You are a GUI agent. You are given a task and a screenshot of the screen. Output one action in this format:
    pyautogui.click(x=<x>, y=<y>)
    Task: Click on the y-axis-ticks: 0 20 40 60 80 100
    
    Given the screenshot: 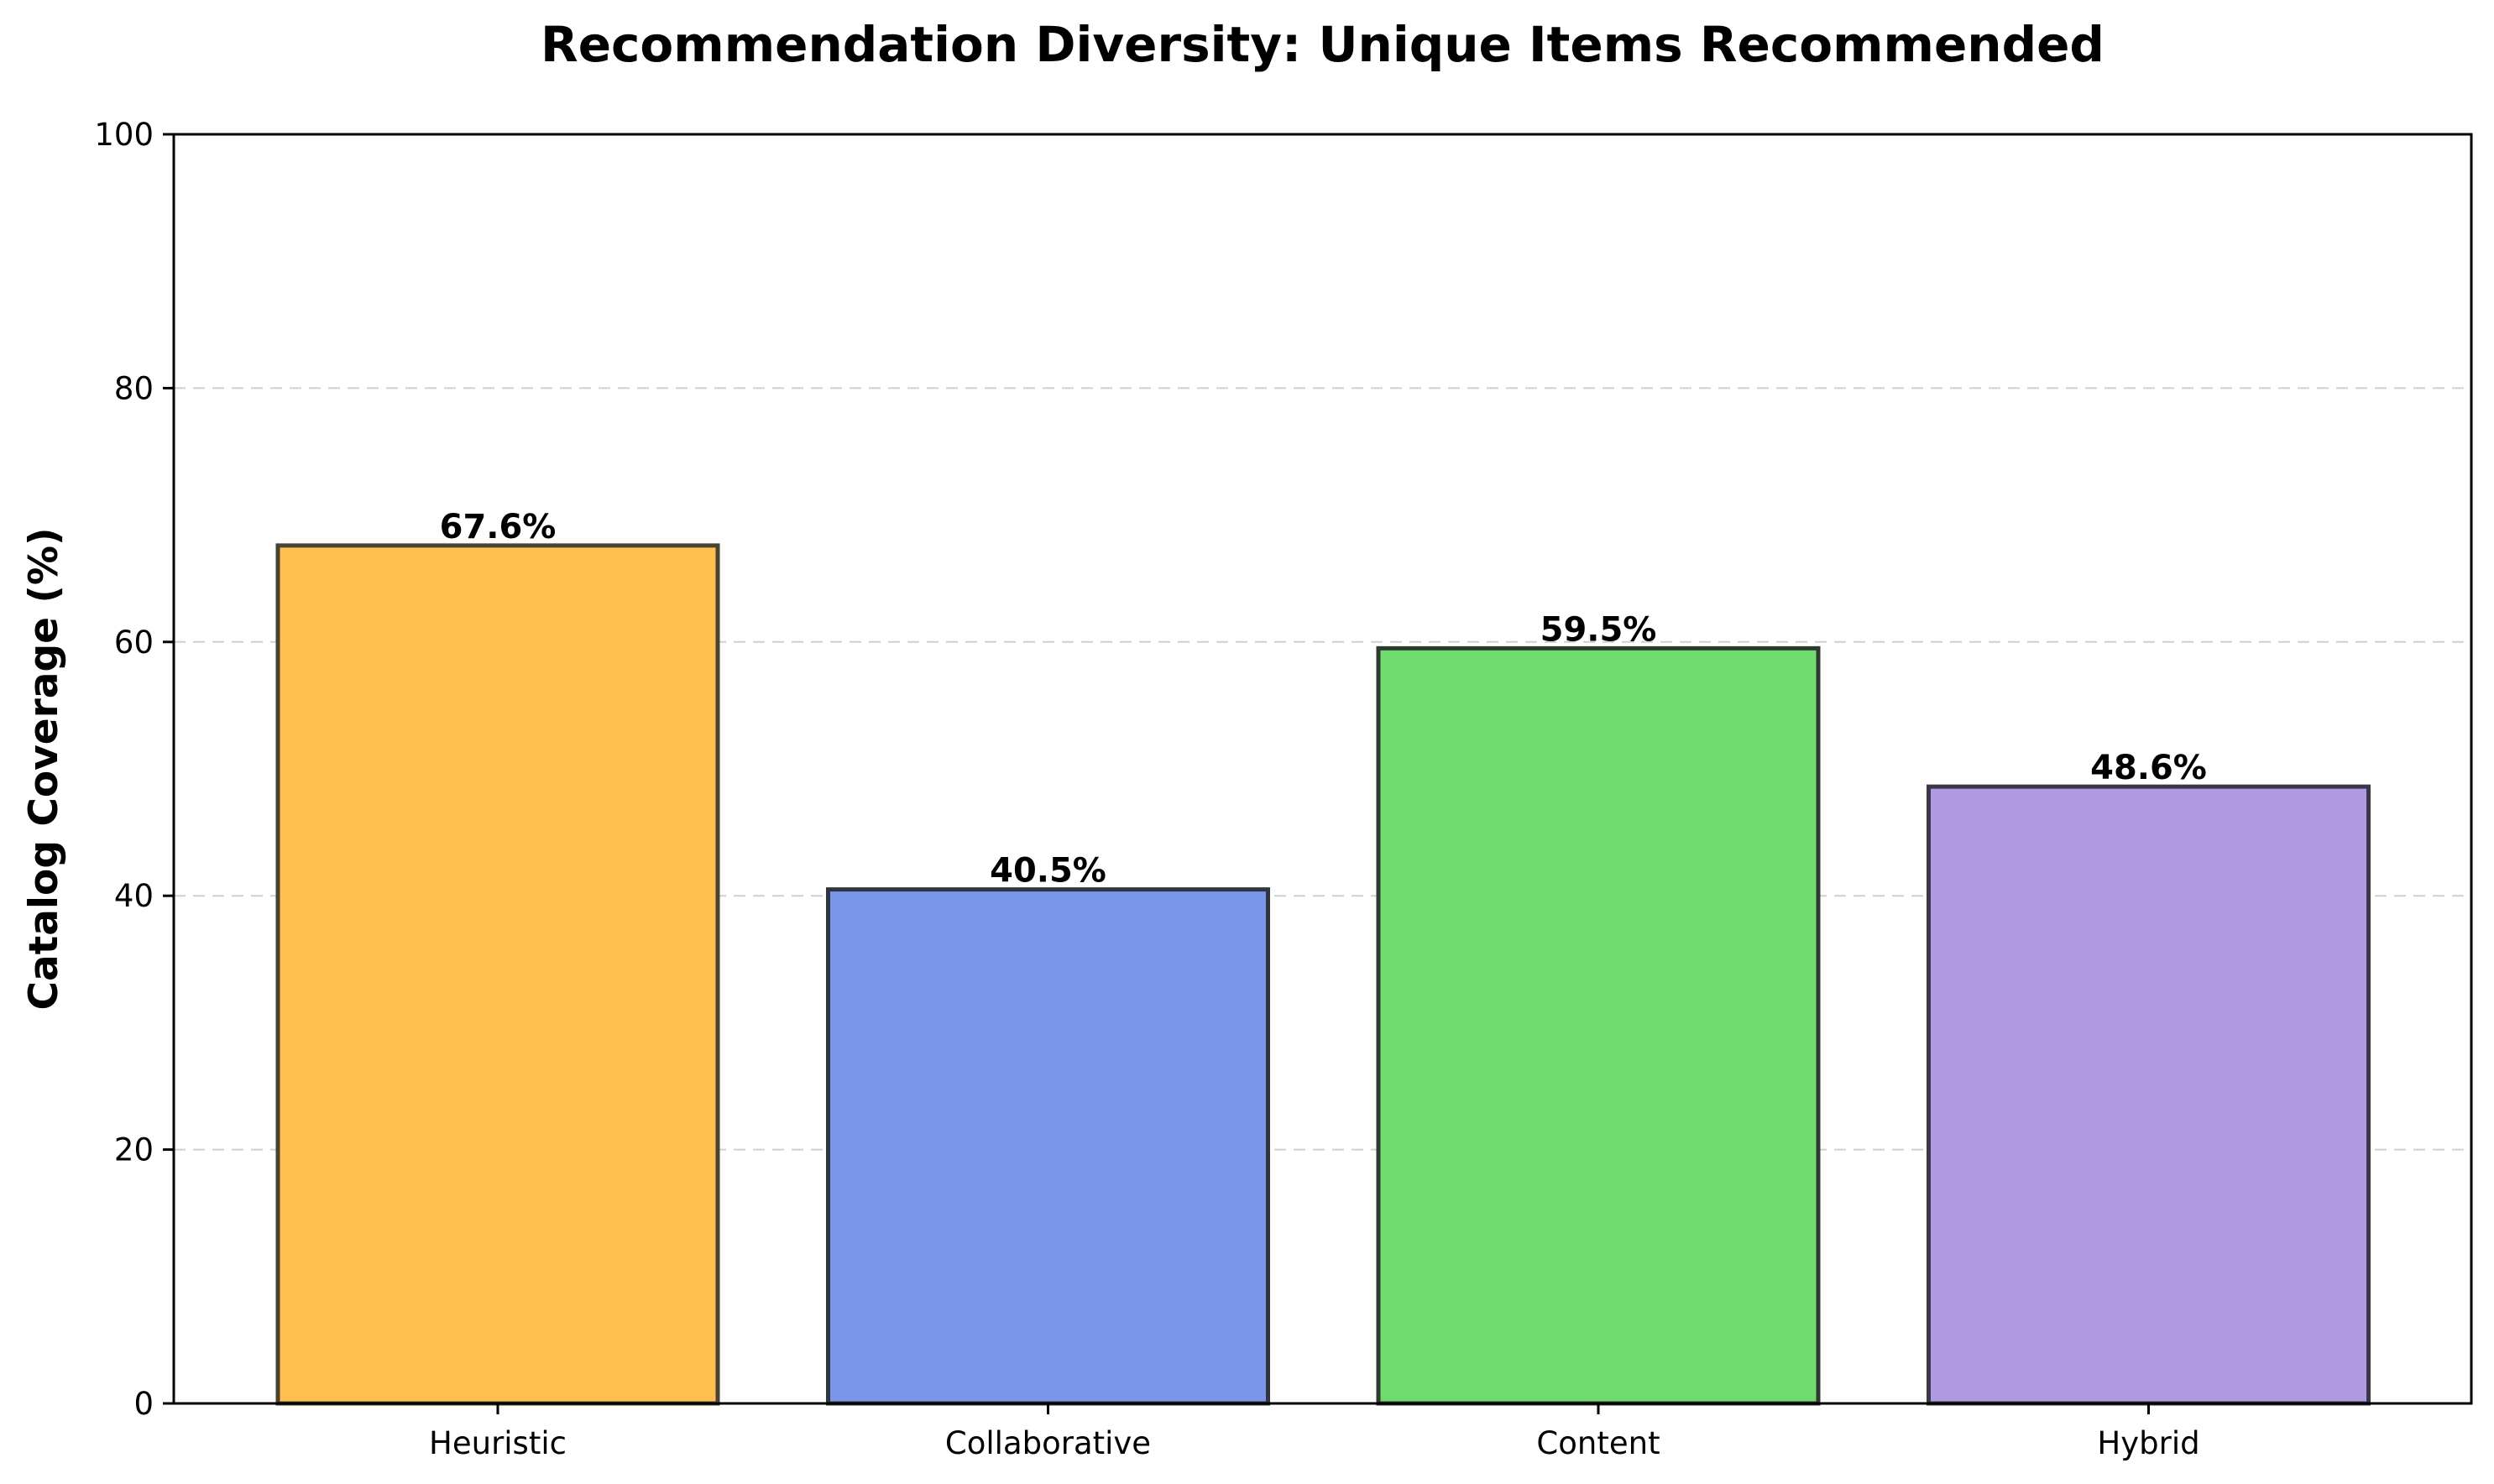 What is the action you would take?
    pyautogui.click(x=134, y=769)
    